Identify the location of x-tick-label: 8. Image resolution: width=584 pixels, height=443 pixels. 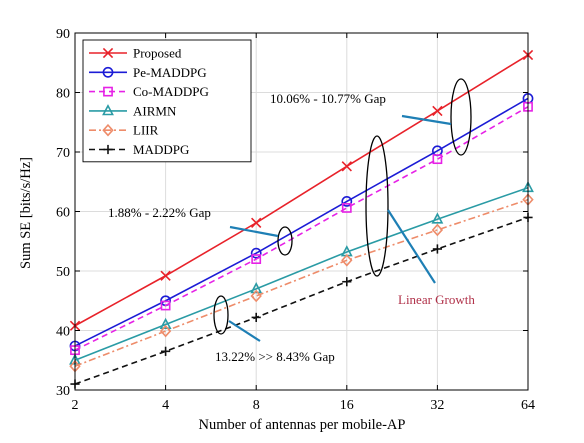
(256, 405).